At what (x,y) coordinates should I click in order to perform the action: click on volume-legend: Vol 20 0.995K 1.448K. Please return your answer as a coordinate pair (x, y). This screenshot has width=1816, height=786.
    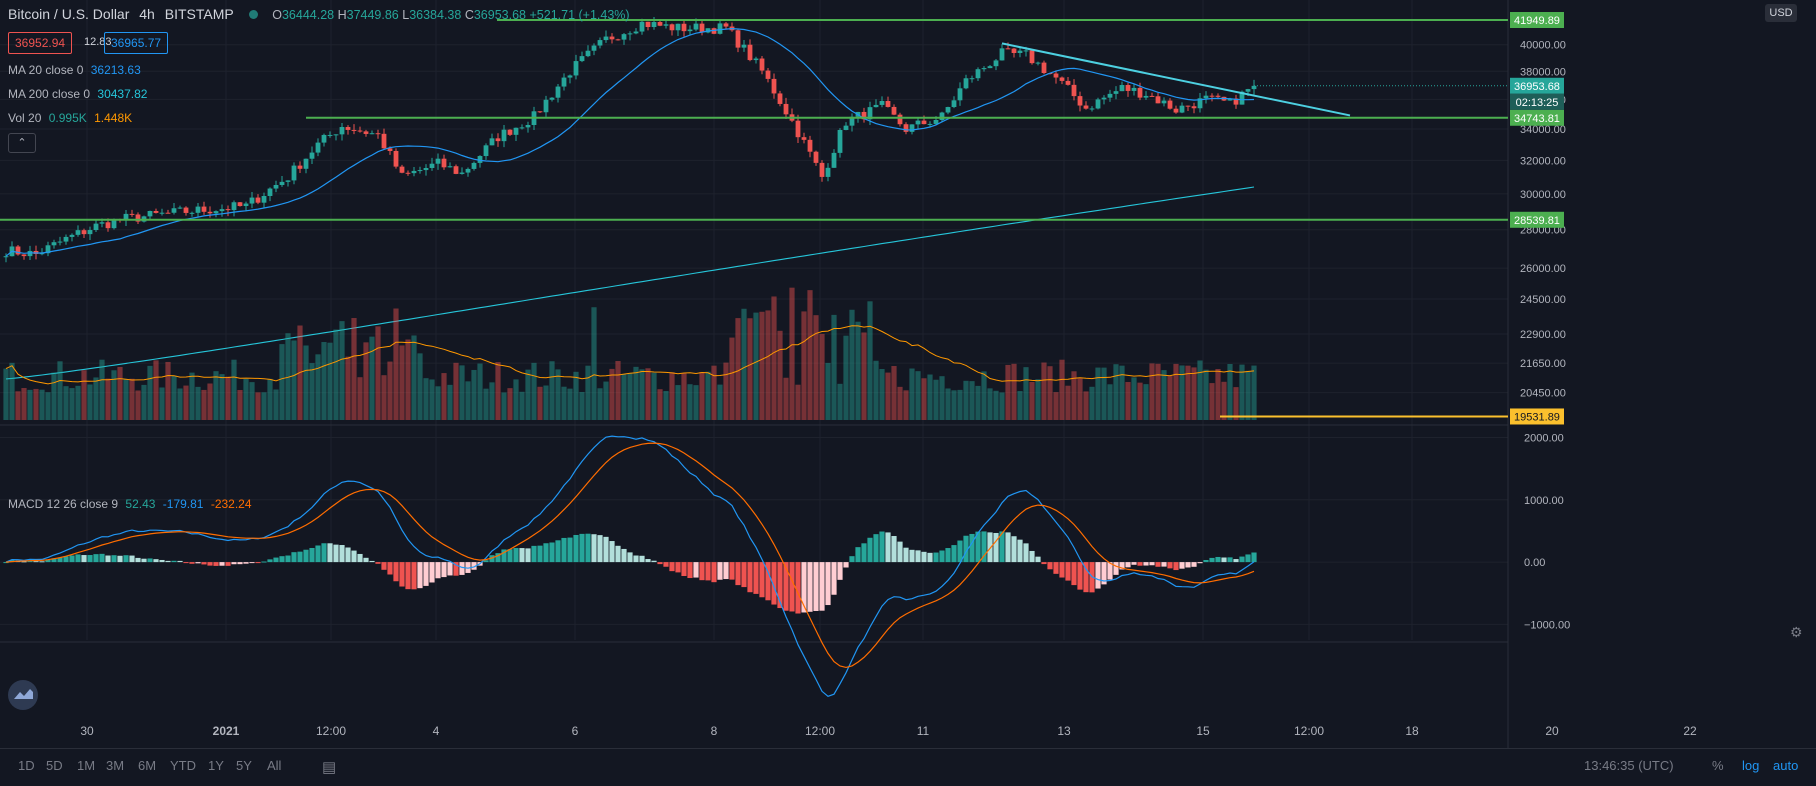
    Looking at the image, I should click on (72, 118).